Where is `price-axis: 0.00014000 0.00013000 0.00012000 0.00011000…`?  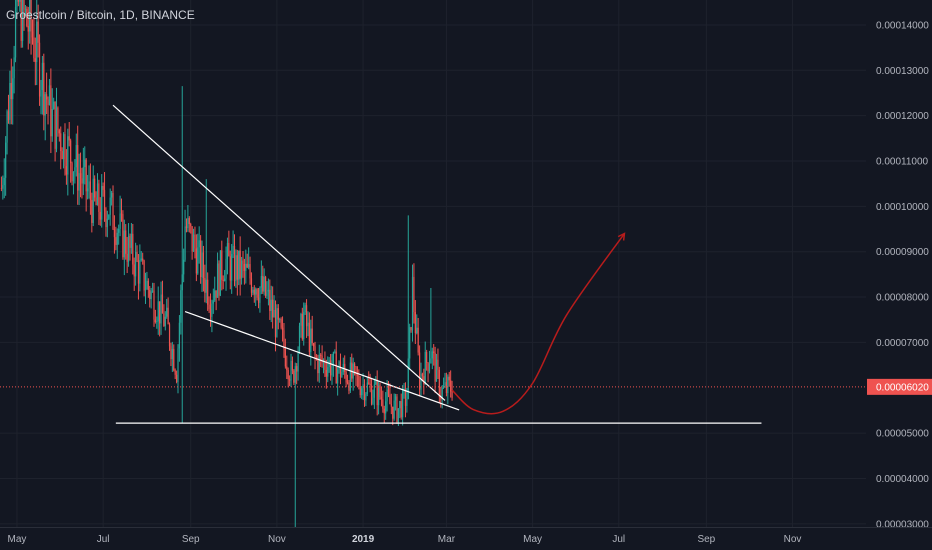 price-axis: 0.00014000 0.00013000 0.00012000 0.00011000… is located at coordinates (899, 275).